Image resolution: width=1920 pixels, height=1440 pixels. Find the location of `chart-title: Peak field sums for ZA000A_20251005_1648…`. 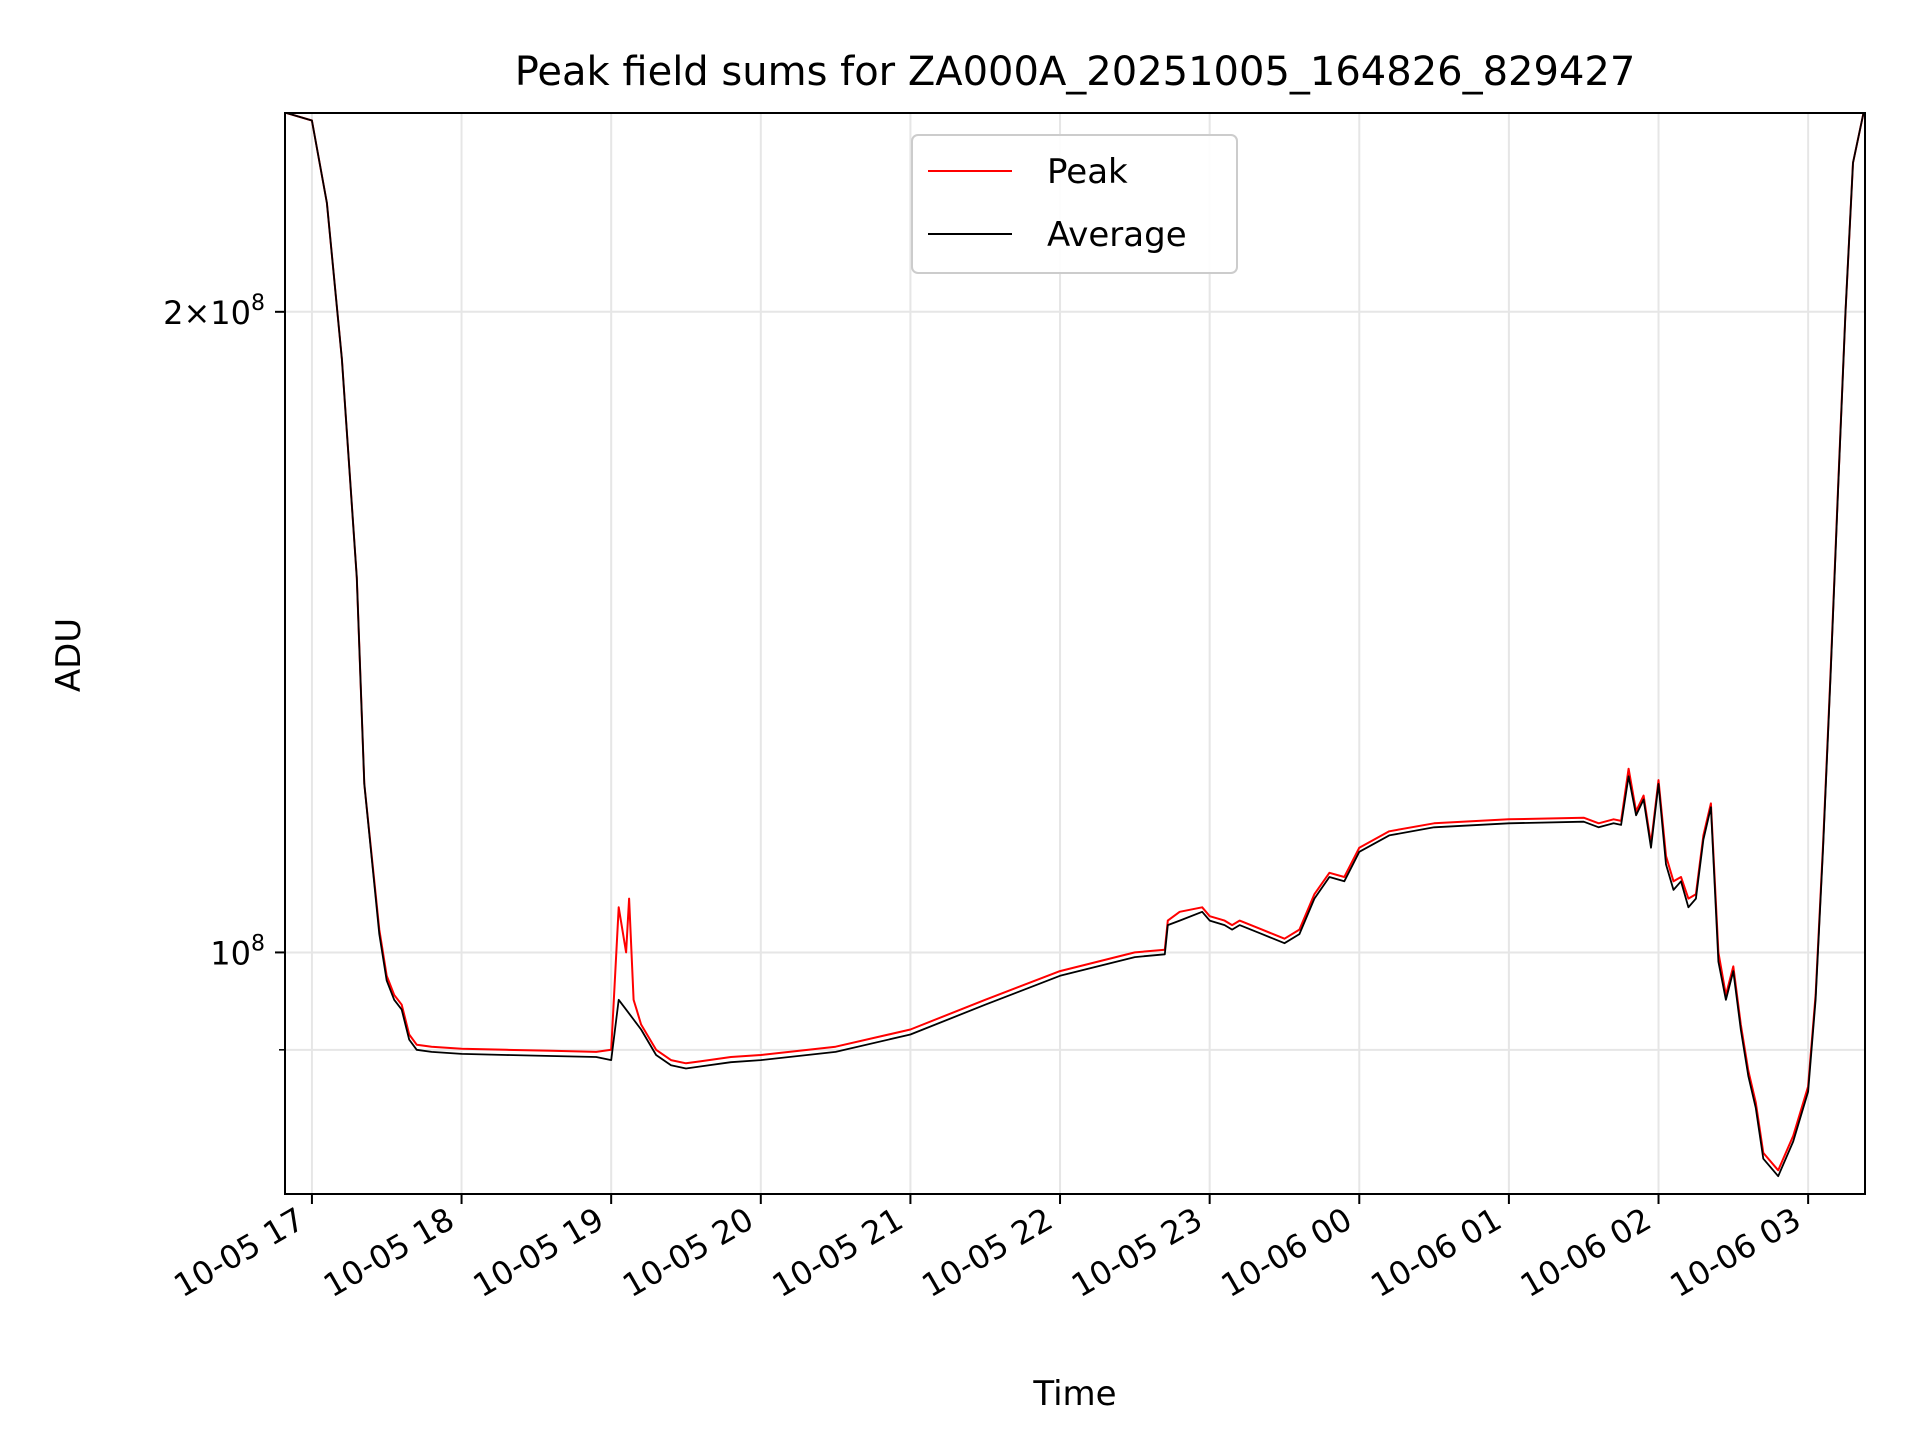

chart-title: Peak field sums for ZA000A_20251005_1648… is located at coordinates (1075, 72).